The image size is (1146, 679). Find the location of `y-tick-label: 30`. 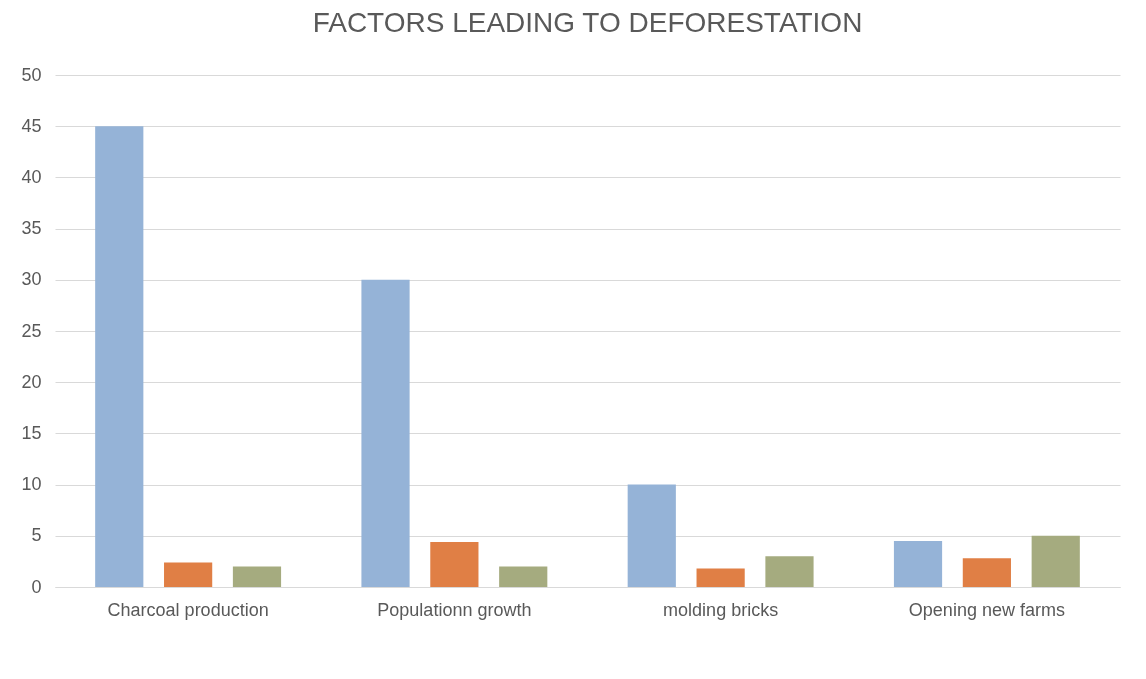

y-tick-label: 30 is located at coordinates (31, 279).